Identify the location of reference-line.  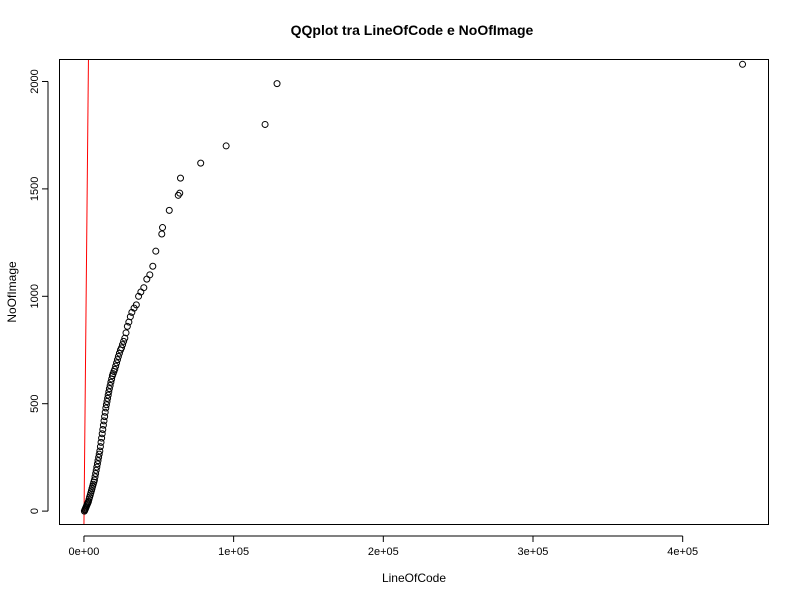
(86, 292).